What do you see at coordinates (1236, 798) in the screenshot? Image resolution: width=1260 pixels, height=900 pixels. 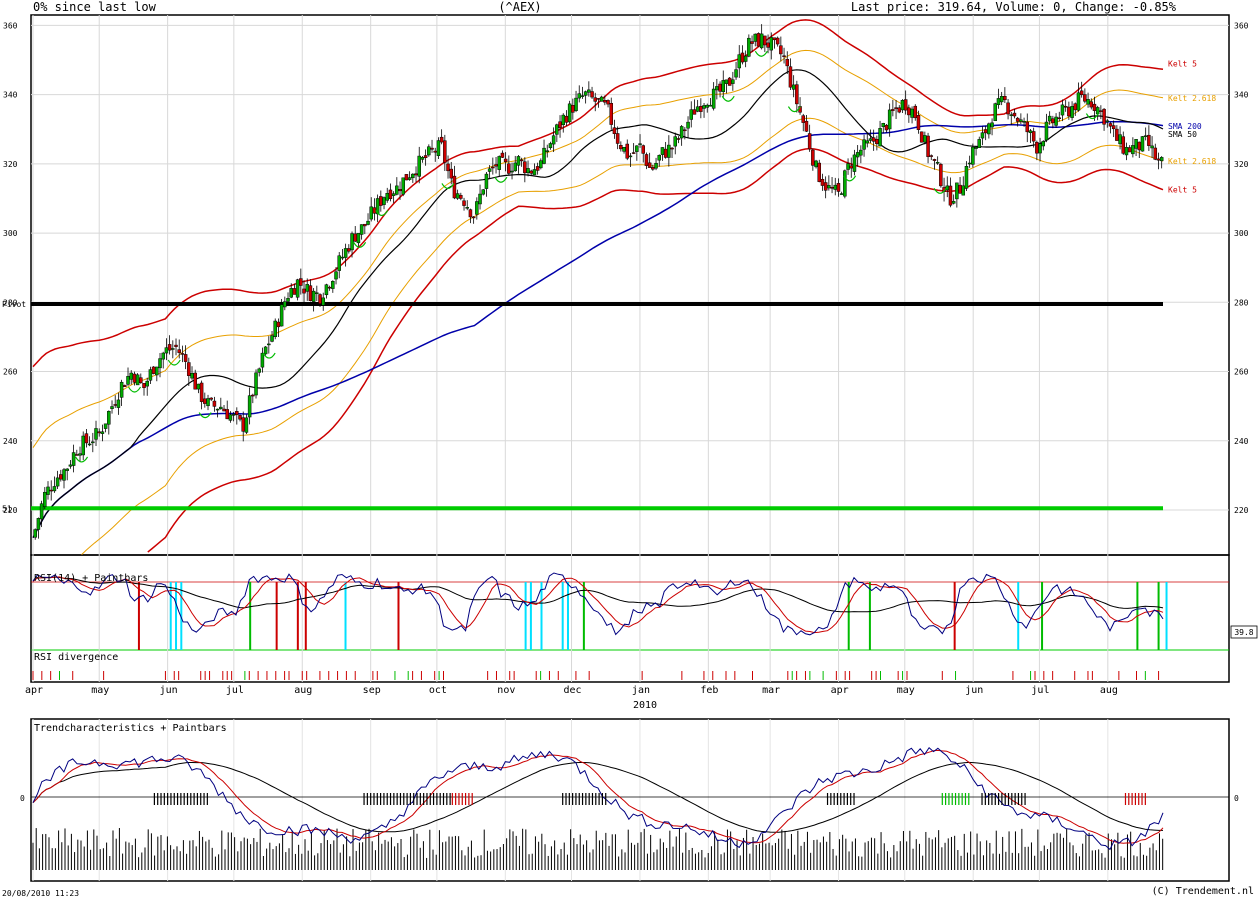 I see `trend-zero-label-right: 0` at bounding box center [1236, 798].